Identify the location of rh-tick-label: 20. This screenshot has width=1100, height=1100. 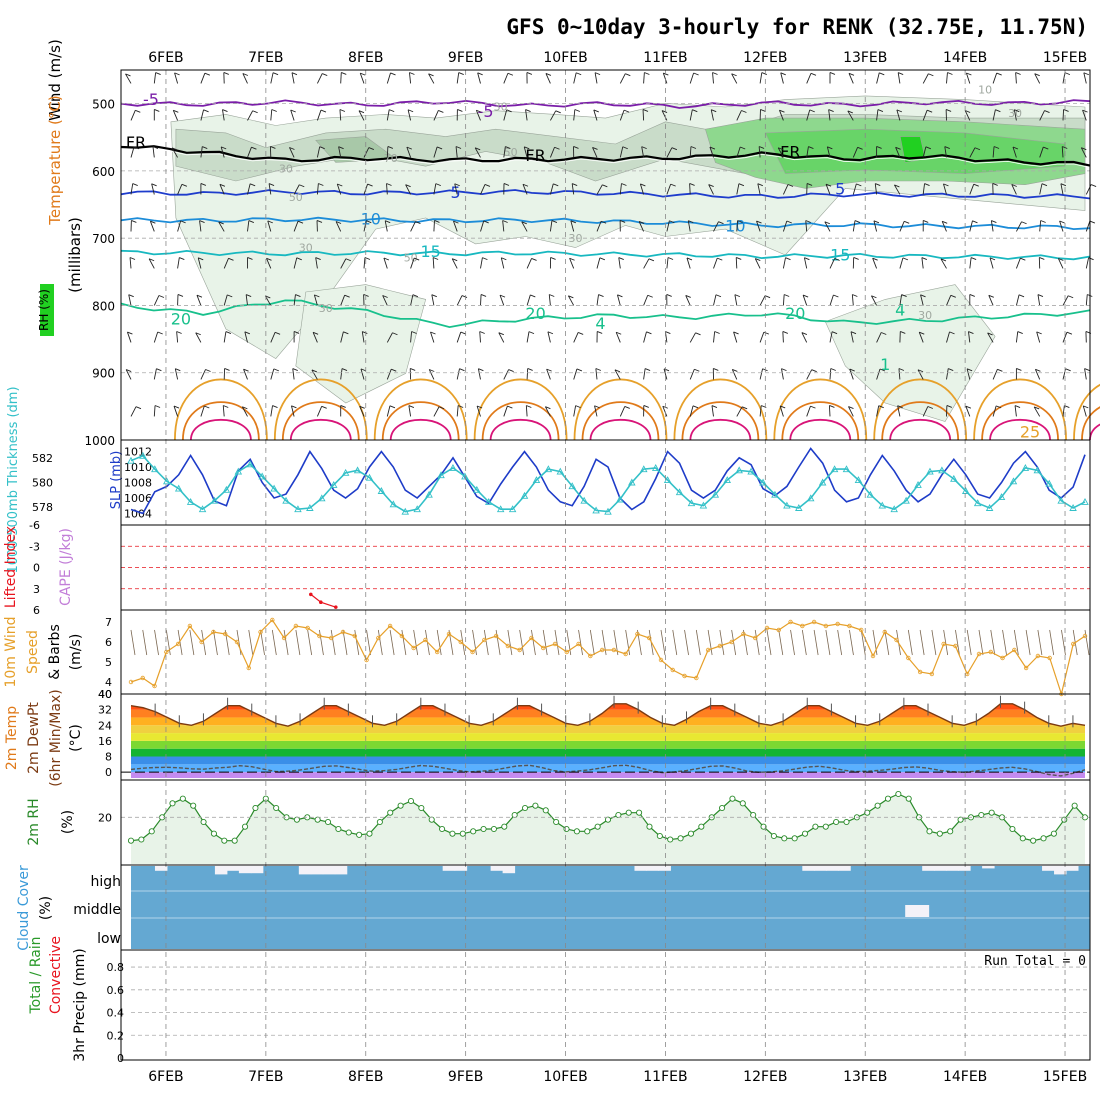
(105, 817).